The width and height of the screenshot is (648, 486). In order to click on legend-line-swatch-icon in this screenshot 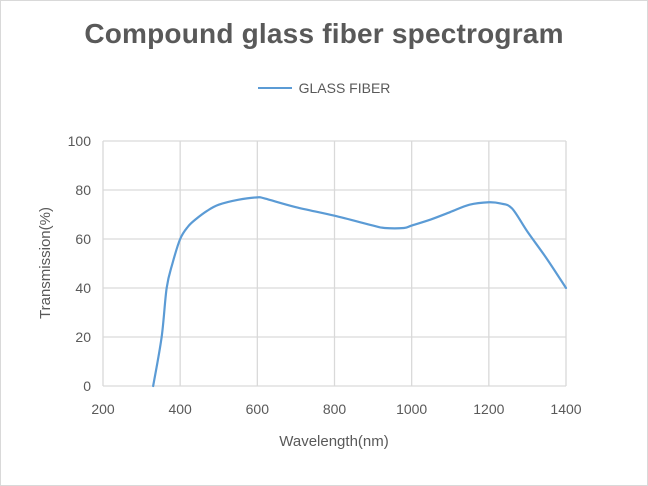, I will do `click(274, 88)`.